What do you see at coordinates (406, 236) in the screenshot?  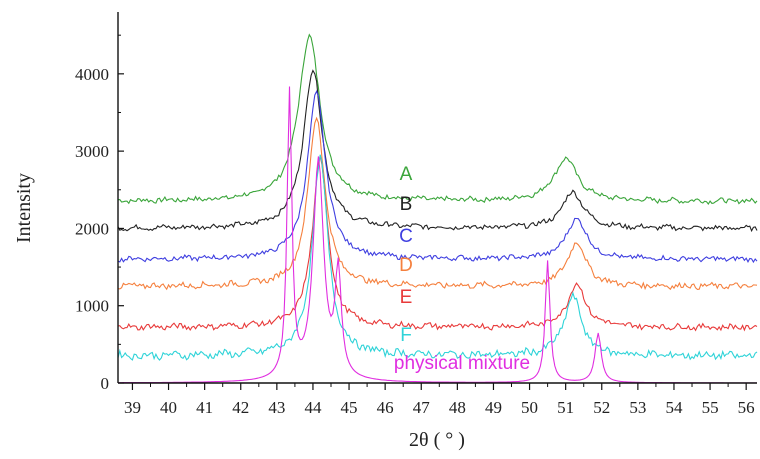 I see `series-label-c: C` at bounding box center [406, 236].